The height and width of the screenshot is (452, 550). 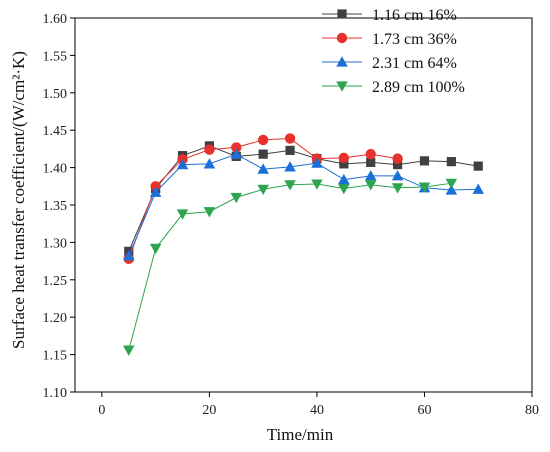 I want to click on legend-entry: 2.31 cm 64%, so click(x=389, y=63).